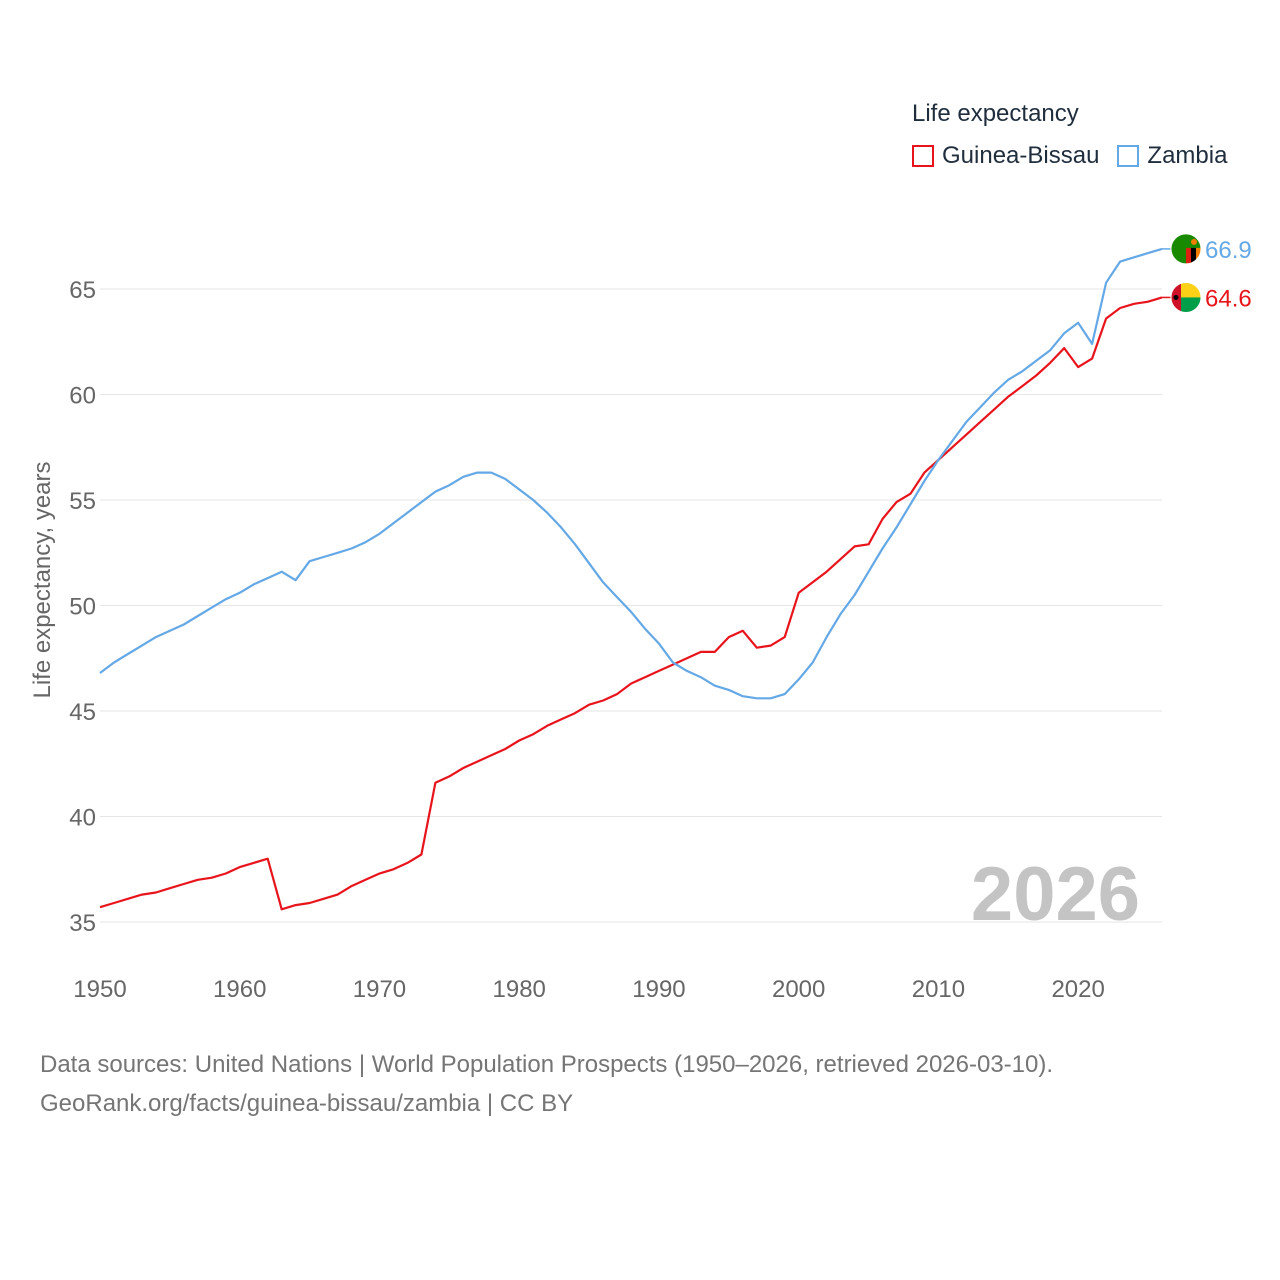  Describe the element at coordinates (658, 989) in the screenshot. I see `x-tick-label: 1990` at that location.